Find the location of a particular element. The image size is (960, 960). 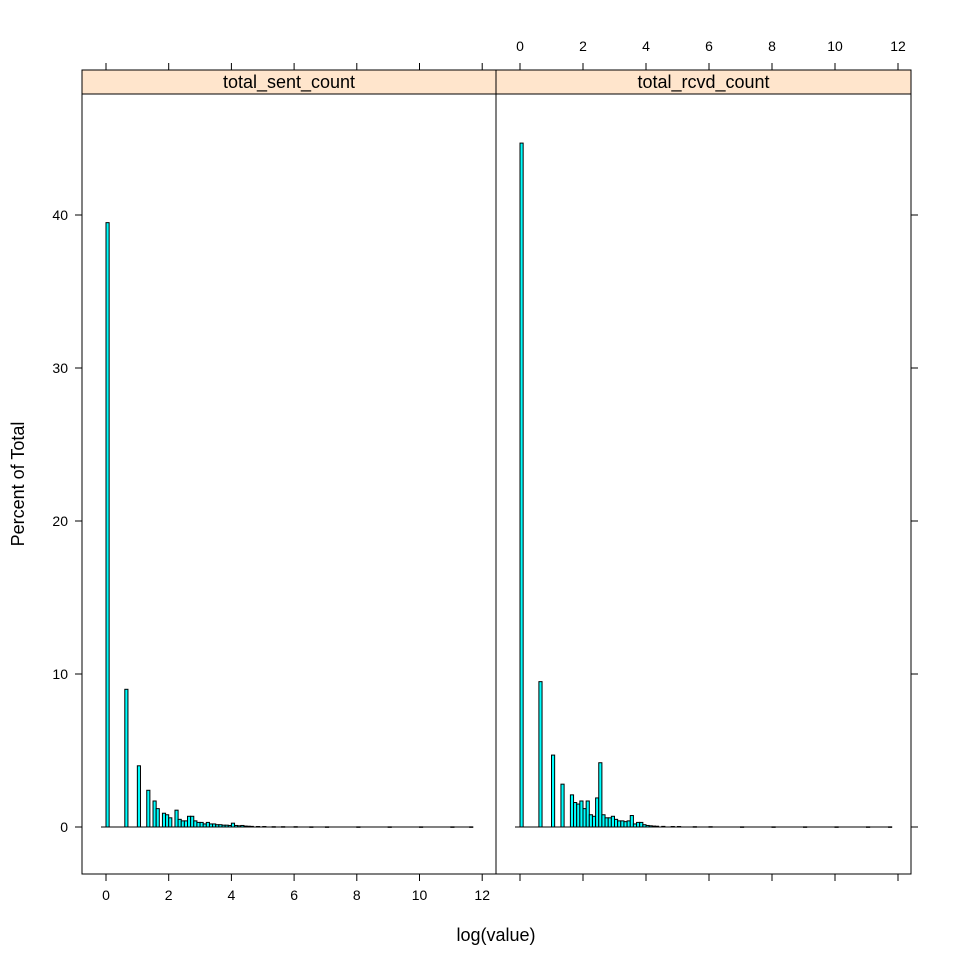

y-axis-left: 0 10 20 30 40 is located at coordinates (67, 521).